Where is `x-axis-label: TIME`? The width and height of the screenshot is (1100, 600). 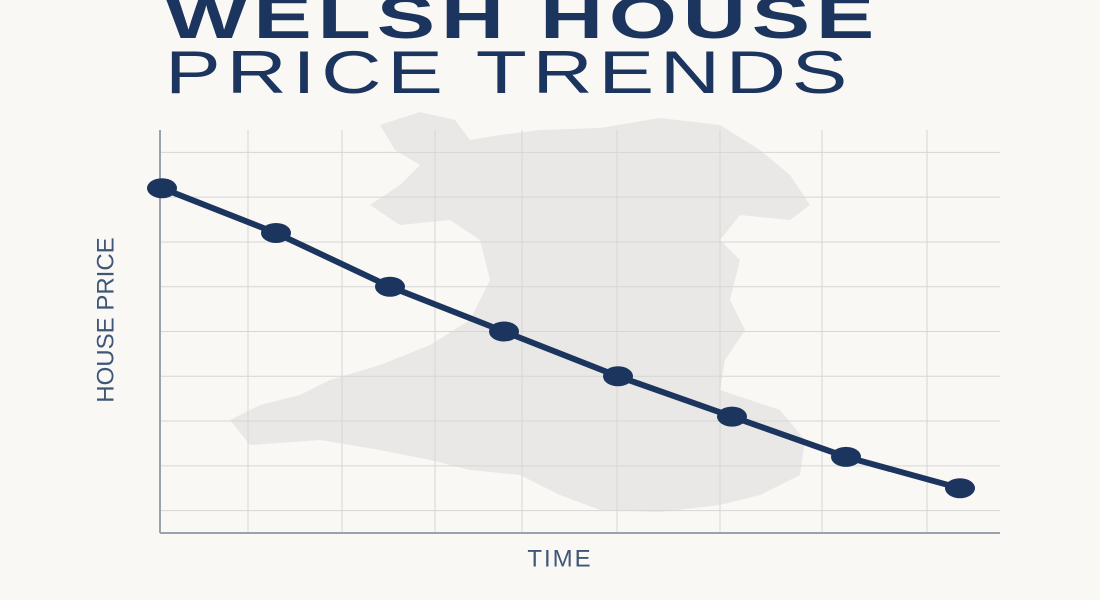
x-axis-label: TIME is located at coordinates (559, 558).